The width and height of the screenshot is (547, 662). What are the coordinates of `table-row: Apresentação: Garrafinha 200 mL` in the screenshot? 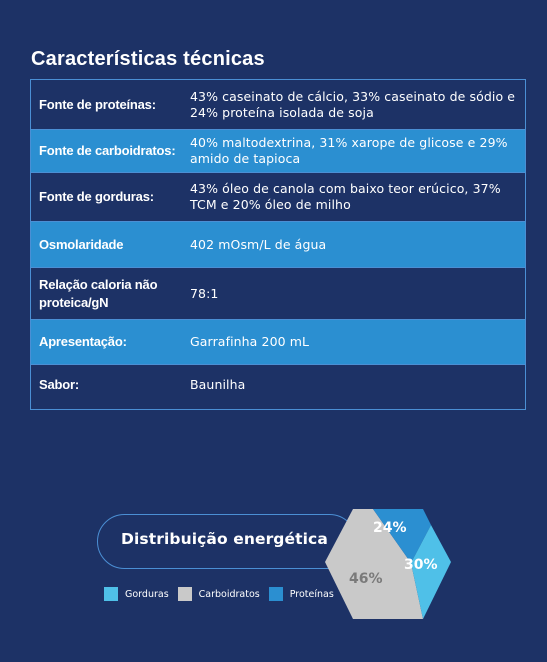 It's located at (278, 342).